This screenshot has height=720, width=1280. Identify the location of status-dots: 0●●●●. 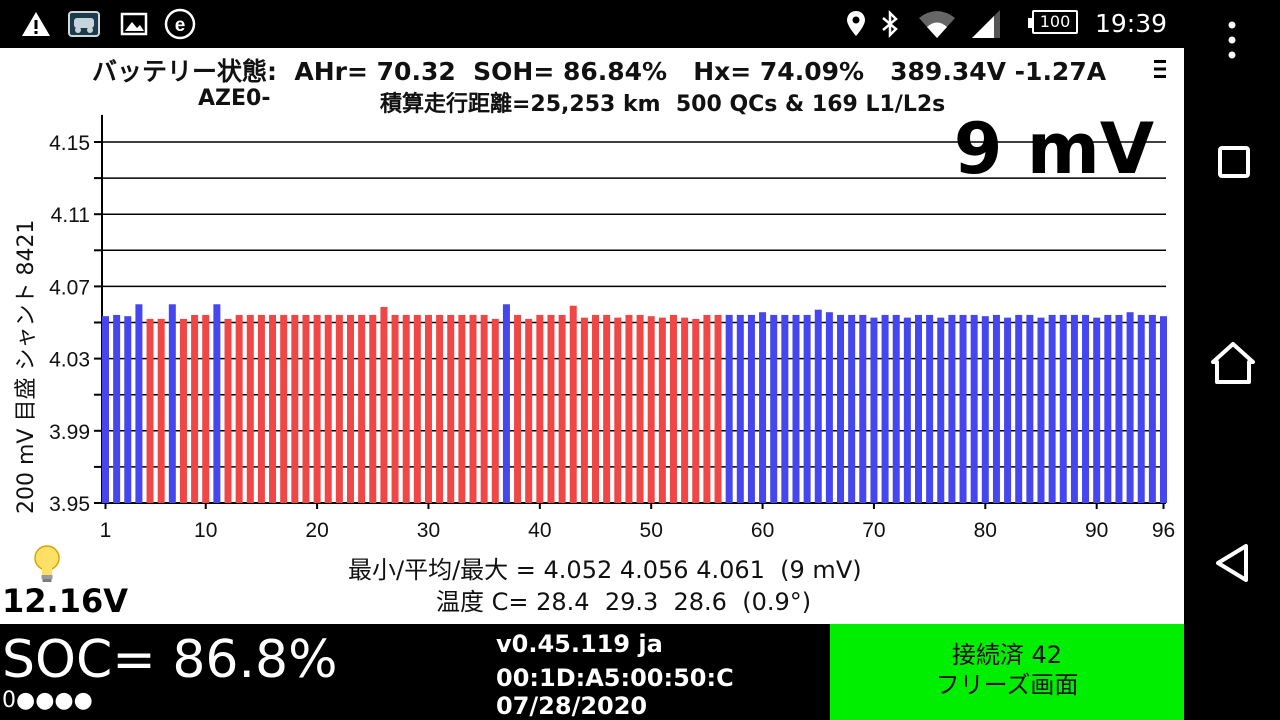
(47, 700).